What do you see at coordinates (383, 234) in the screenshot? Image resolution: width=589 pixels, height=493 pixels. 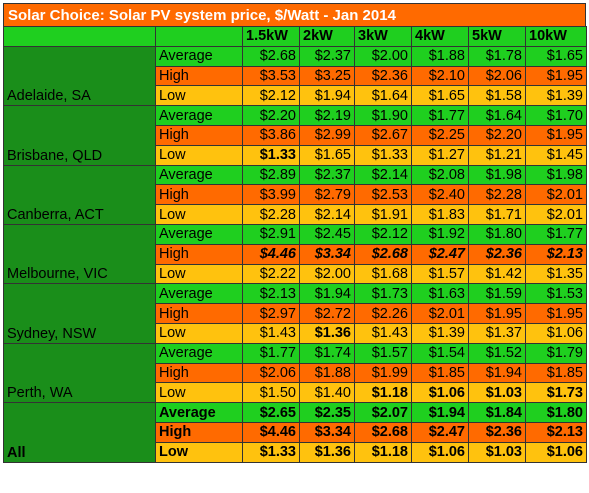 I see `price-cell: $2.12` at bounding box center [383, 234].